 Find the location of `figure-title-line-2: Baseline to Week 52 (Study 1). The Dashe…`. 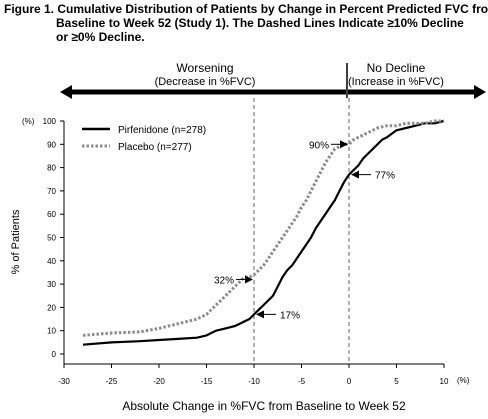

figure-title-line-2: Baseline to Week 52 (Study 1). The Dashe… is located at coordinates (260, 23).